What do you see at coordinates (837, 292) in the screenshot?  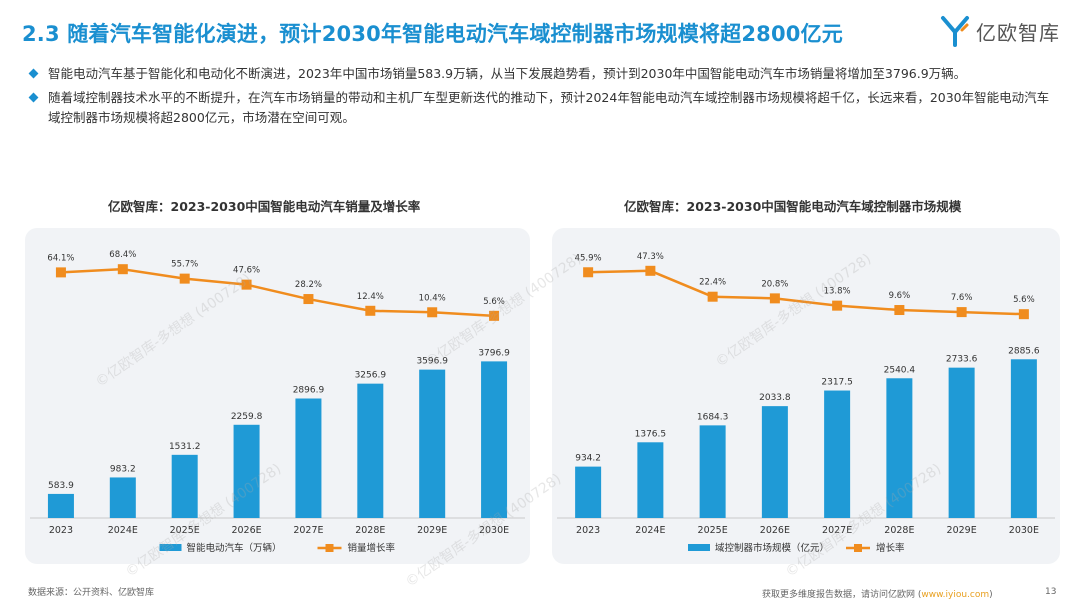 I see `line-value-label: 13.8%` at bounding box center [837, 292].